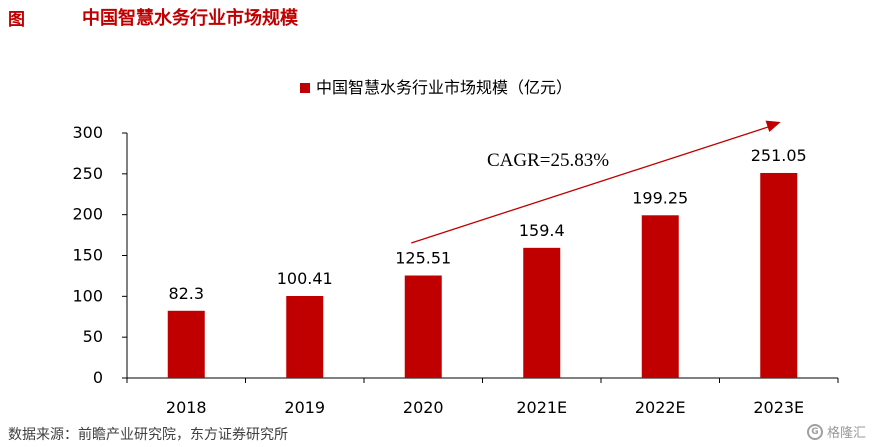  What do you see at coordinates (423, 407) in the screenshot?
I see `x-tick-label: 2020` at bounding box center [423, 407].